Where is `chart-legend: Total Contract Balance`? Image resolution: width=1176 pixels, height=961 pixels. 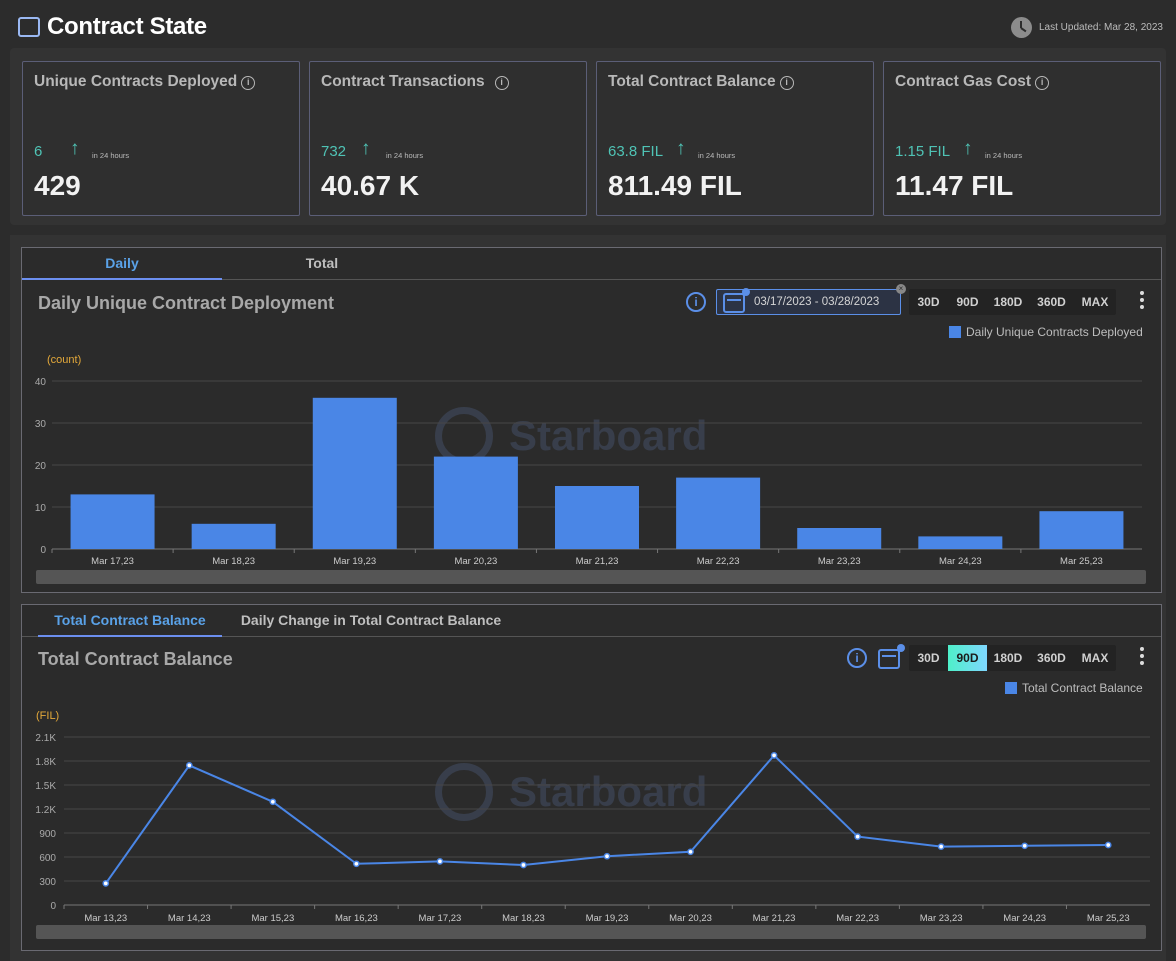 chart-legend: Total Contract Balance is located at coordinates (1074, 688).